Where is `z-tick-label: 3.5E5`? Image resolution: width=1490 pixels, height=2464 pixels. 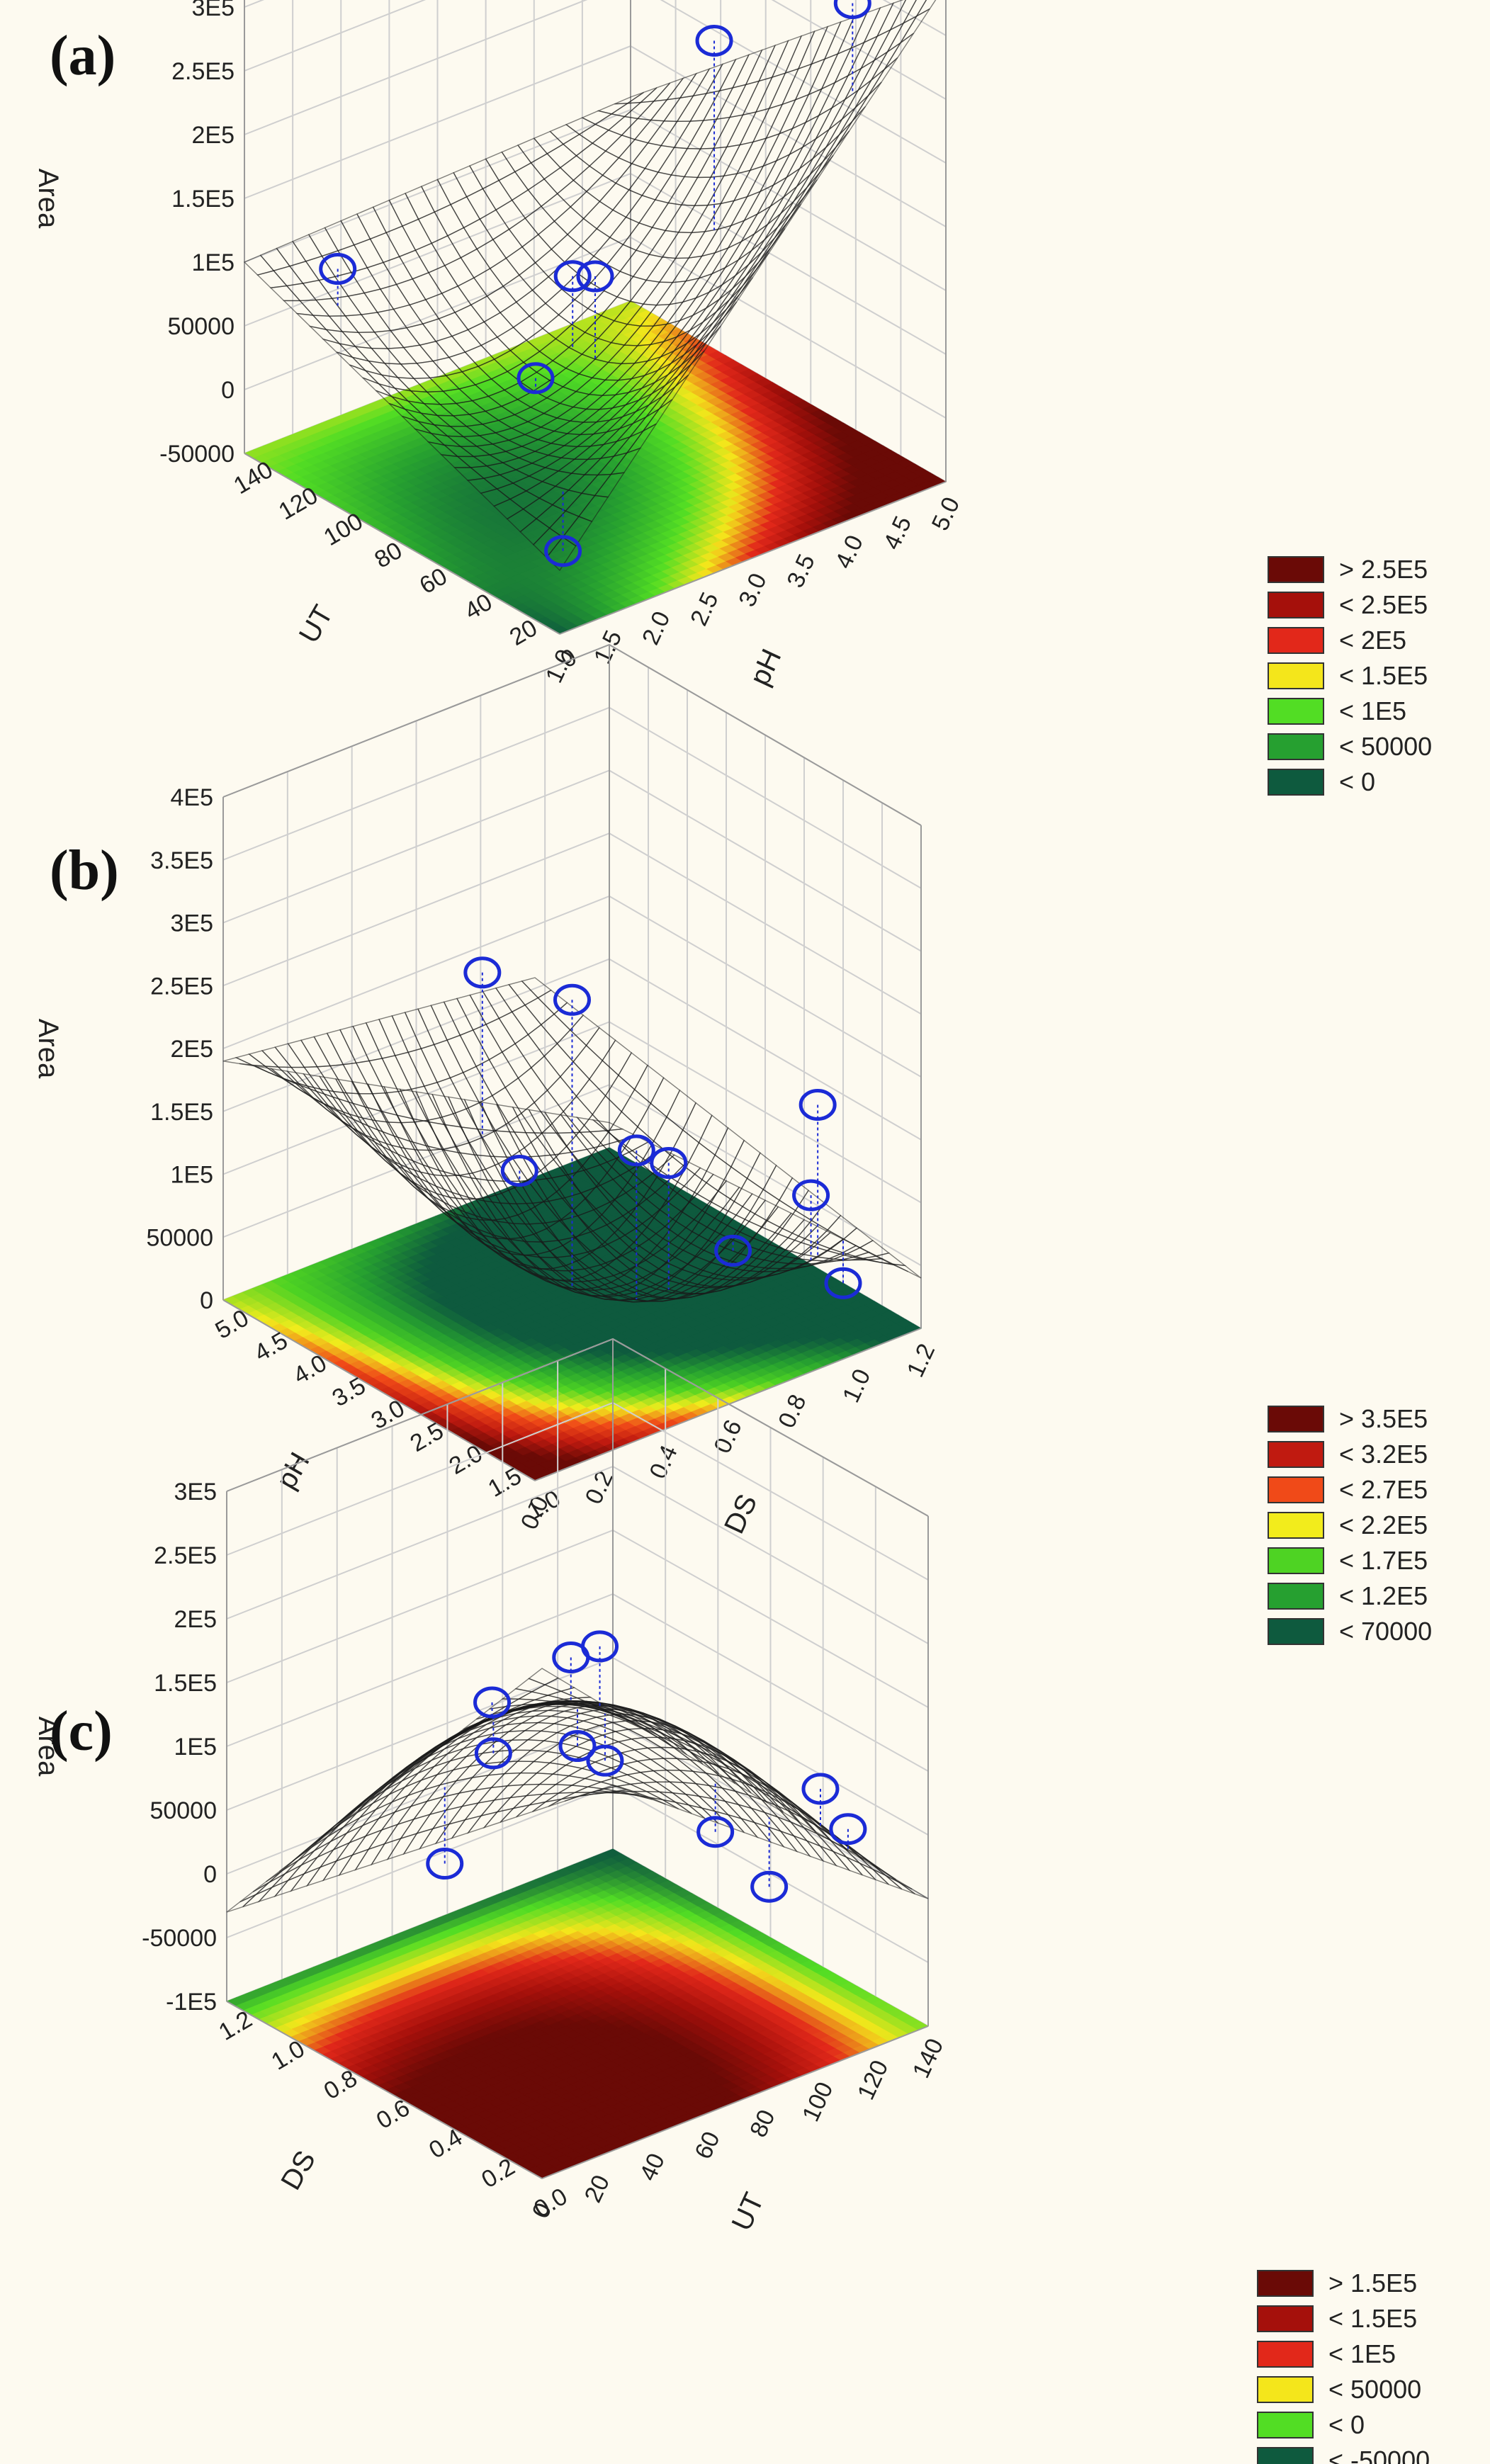
z-tick-label: 3.5E5 is located at coordinates (182, 860).